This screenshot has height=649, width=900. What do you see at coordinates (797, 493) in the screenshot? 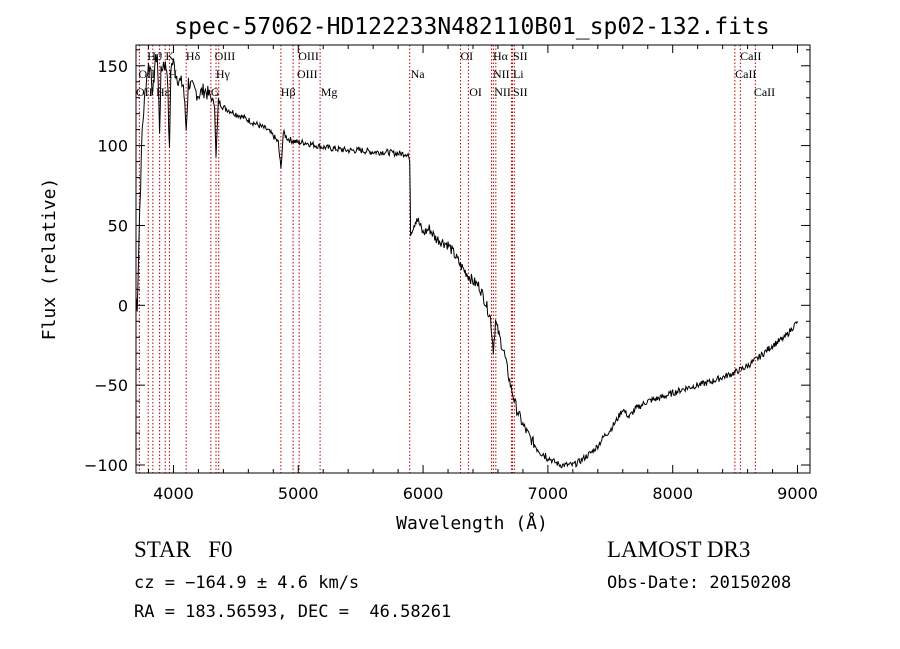
I see `x-tick-label: 9000` at bounding box center [797, 493].